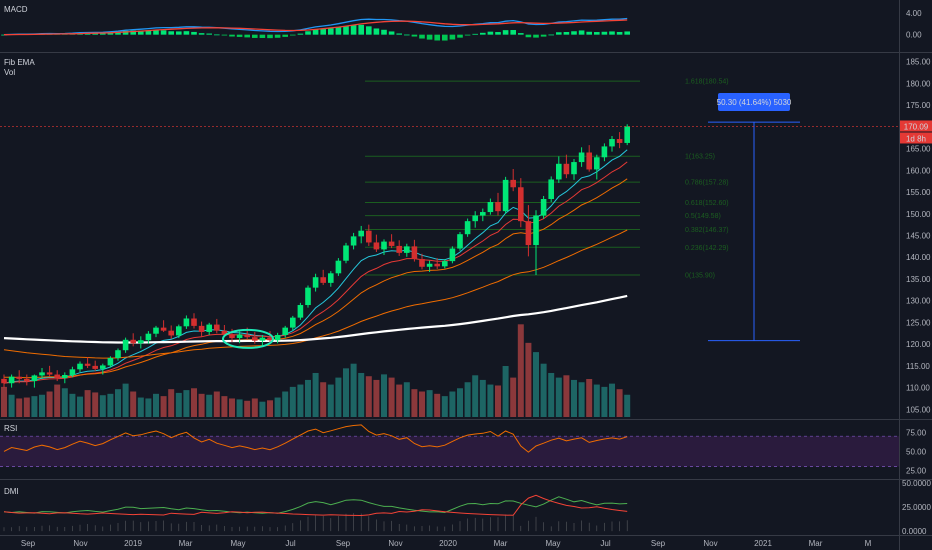  What do you see at coordinates (552, 543) in the screenshot?
I see `time-axis-label: May` at bounding box center [552, 543].